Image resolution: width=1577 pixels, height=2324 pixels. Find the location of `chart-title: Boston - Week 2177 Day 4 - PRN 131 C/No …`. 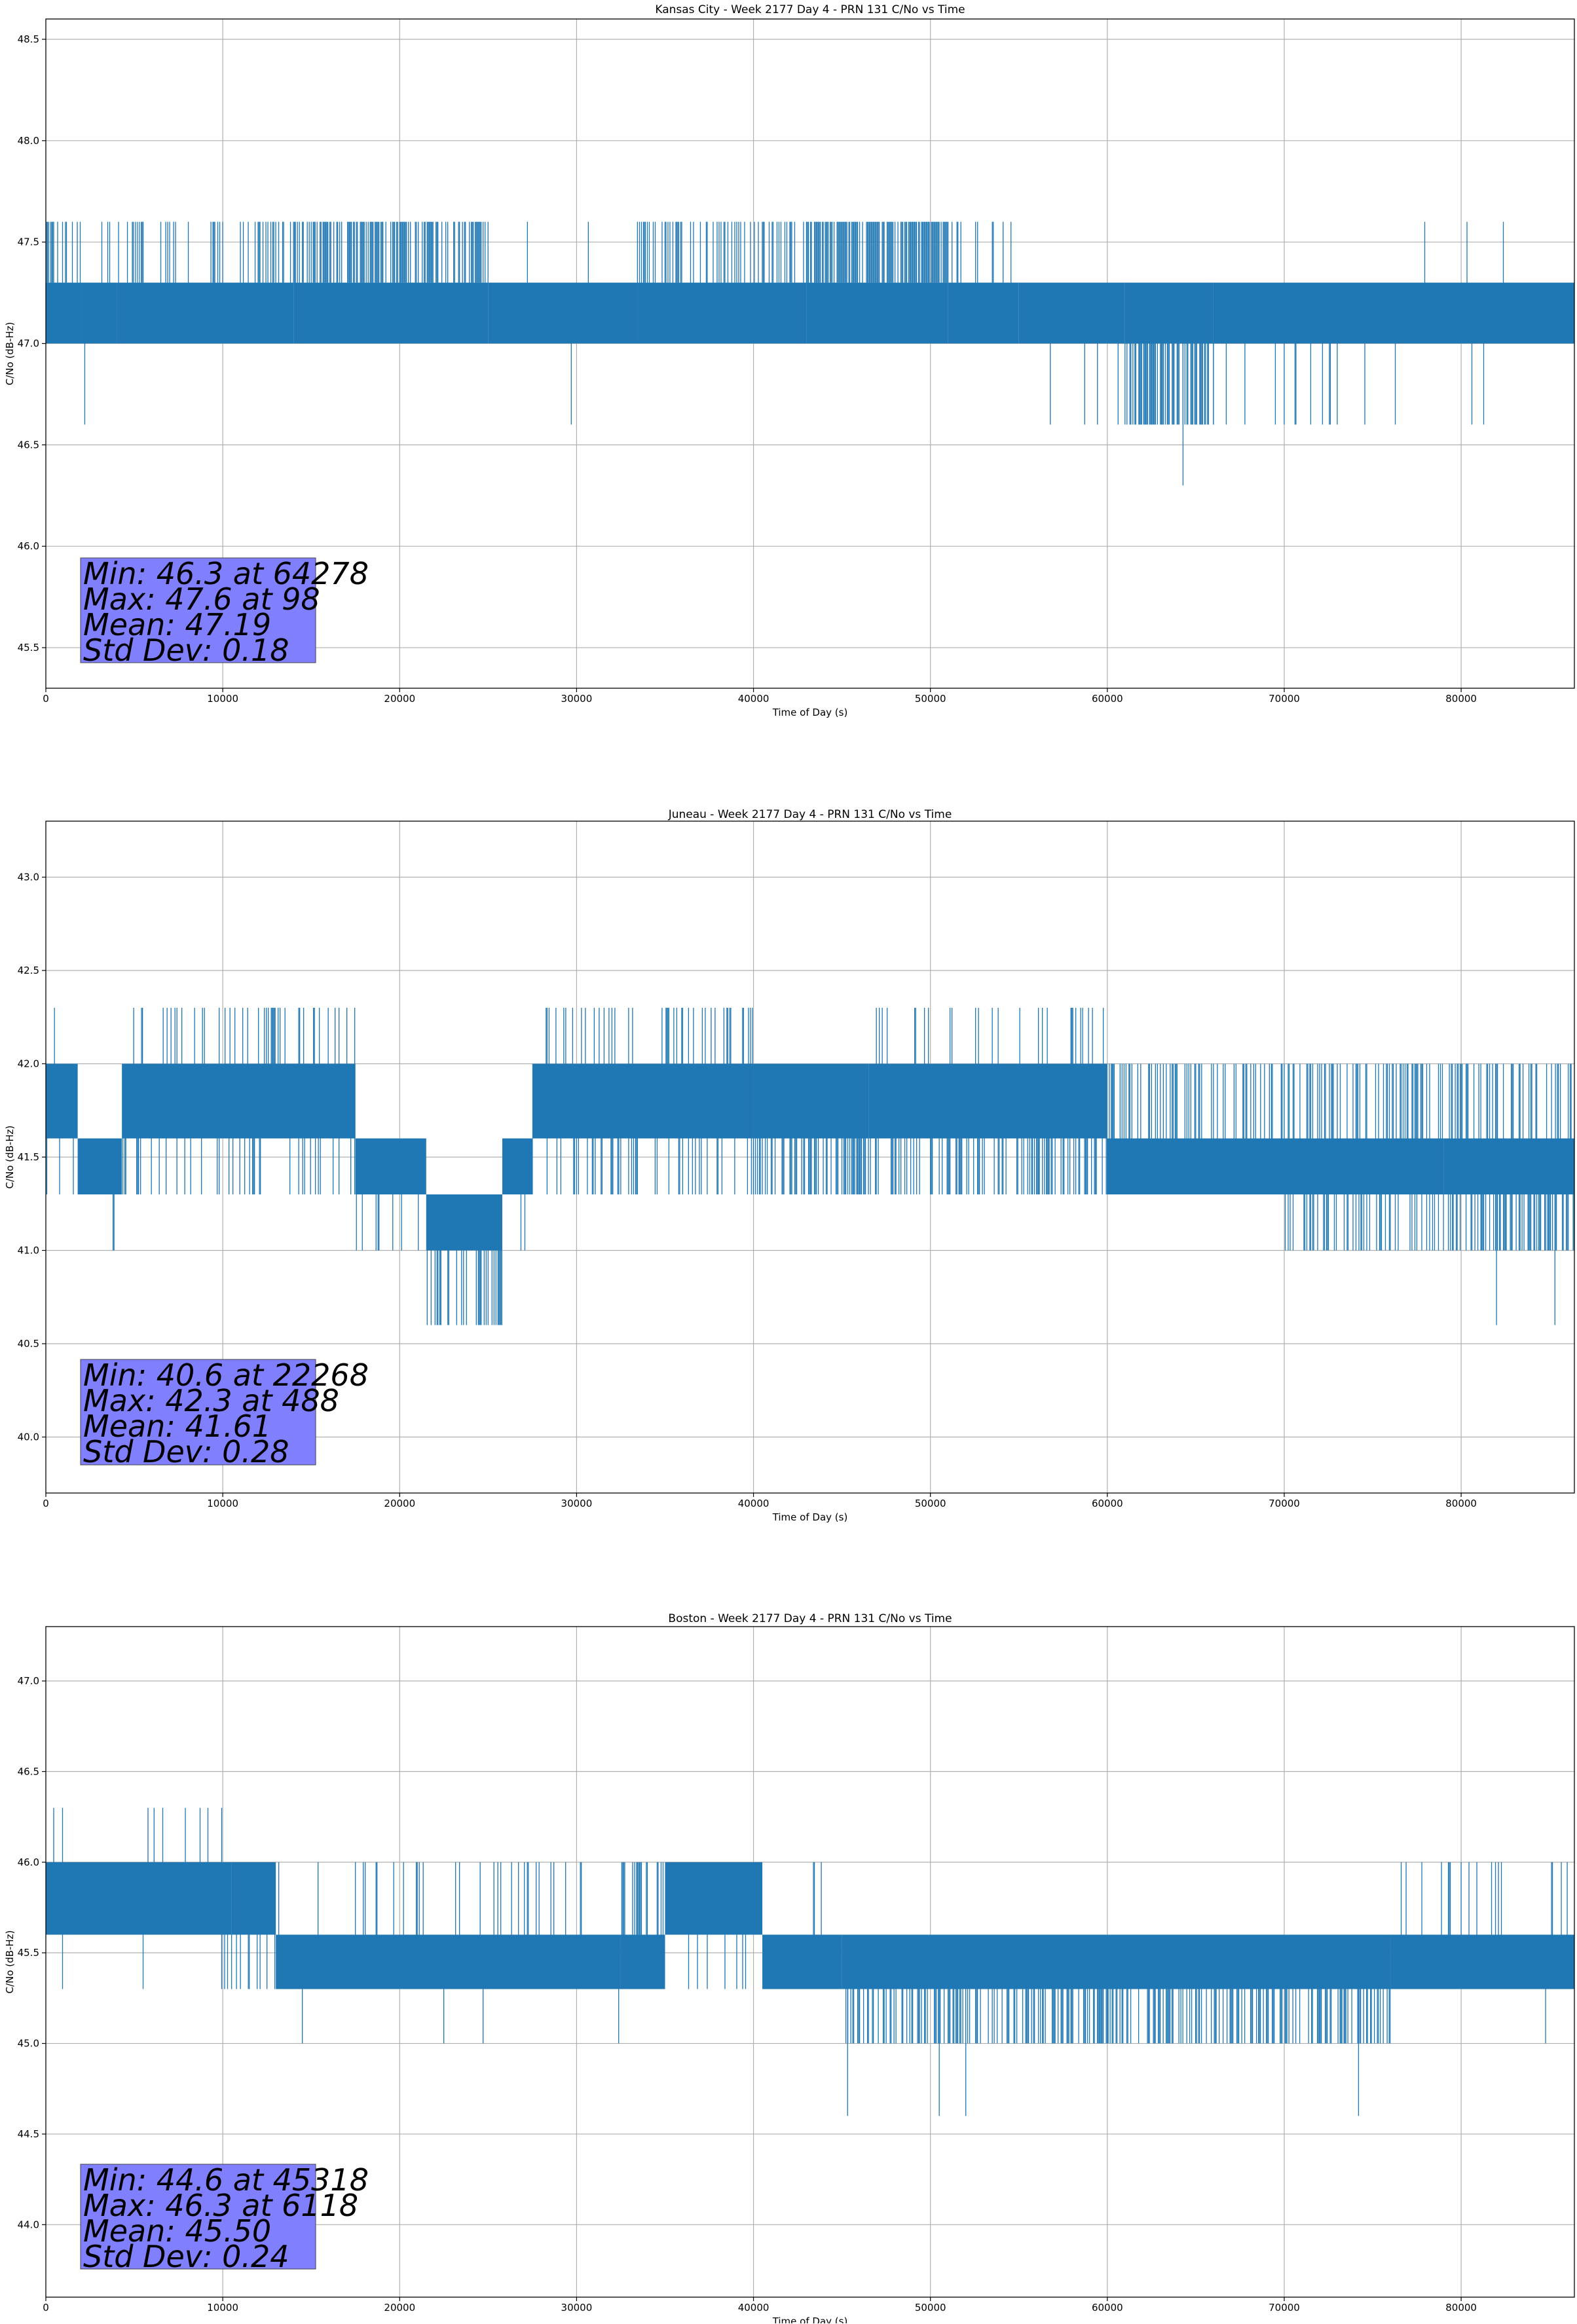

chart-title: Boston - Week 2177 Day 4 - PRN 131 C/No … is located at coordinates (810, 1618).